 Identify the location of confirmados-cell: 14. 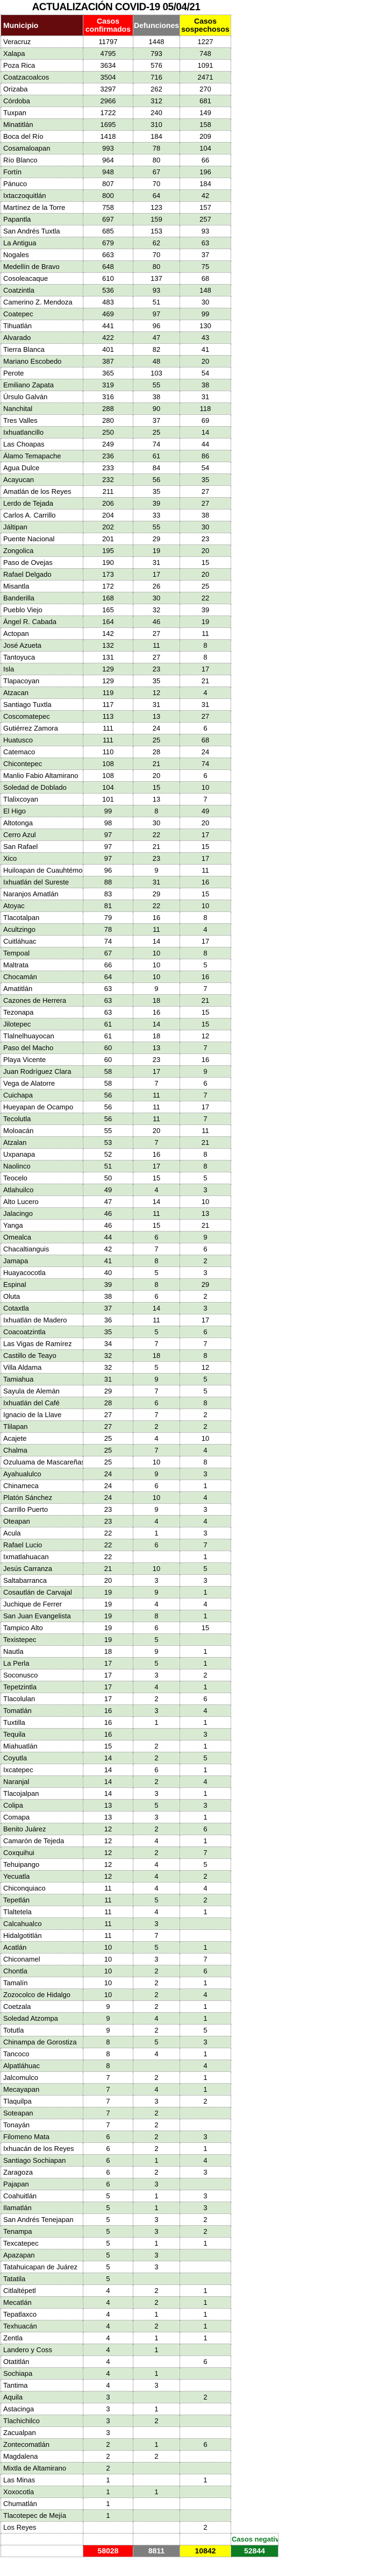
(108, 1793).